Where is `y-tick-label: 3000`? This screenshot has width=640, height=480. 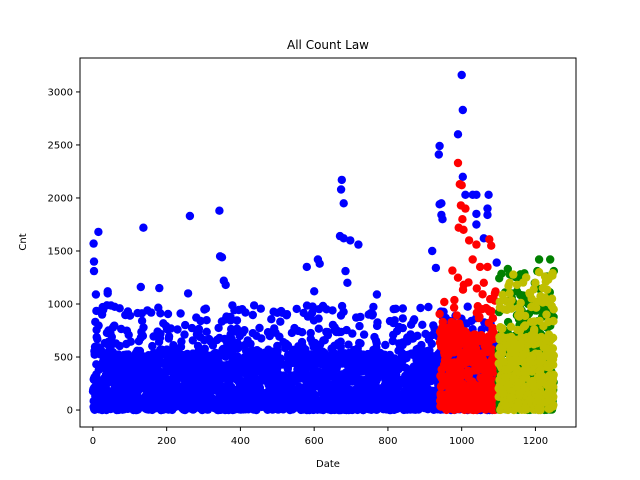
y-tick-label: 3000 is located at coordinates (60, 92).